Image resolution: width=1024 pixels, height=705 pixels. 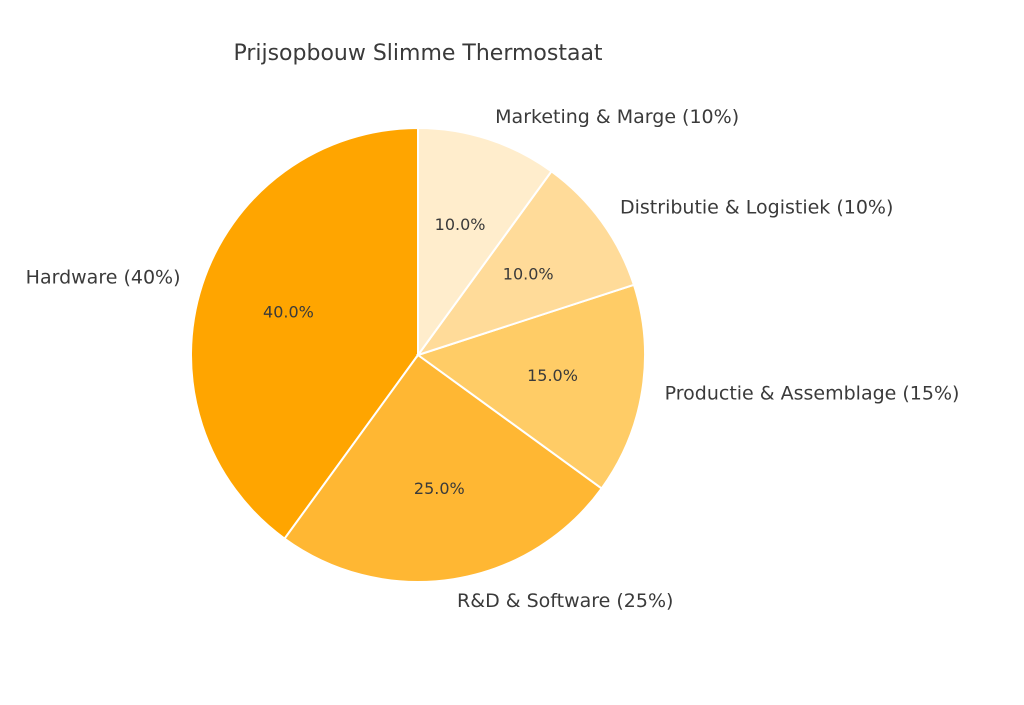 I want to click on pie-pct-label-hardware: 40.0%, so click(x=288, y=311).